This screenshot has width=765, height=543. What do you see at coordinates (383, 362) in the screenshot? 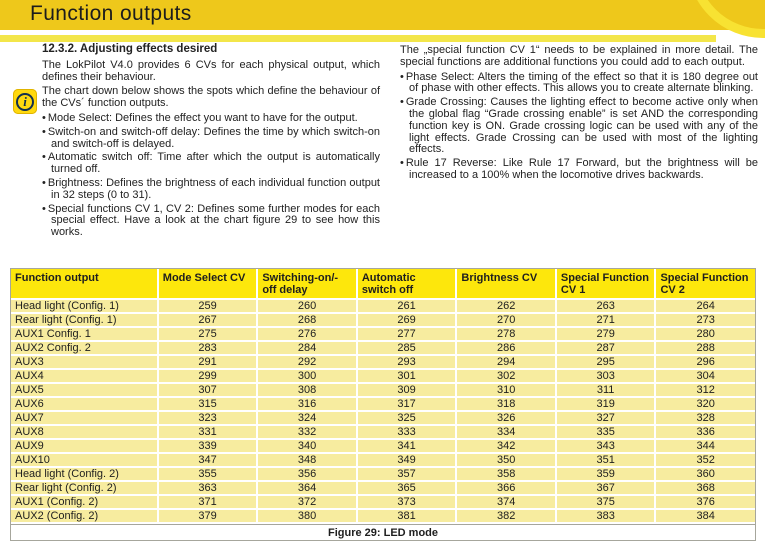
I see `table-row: AUX3 291 292 293 294 295 296` at bounding box center [383, 362].